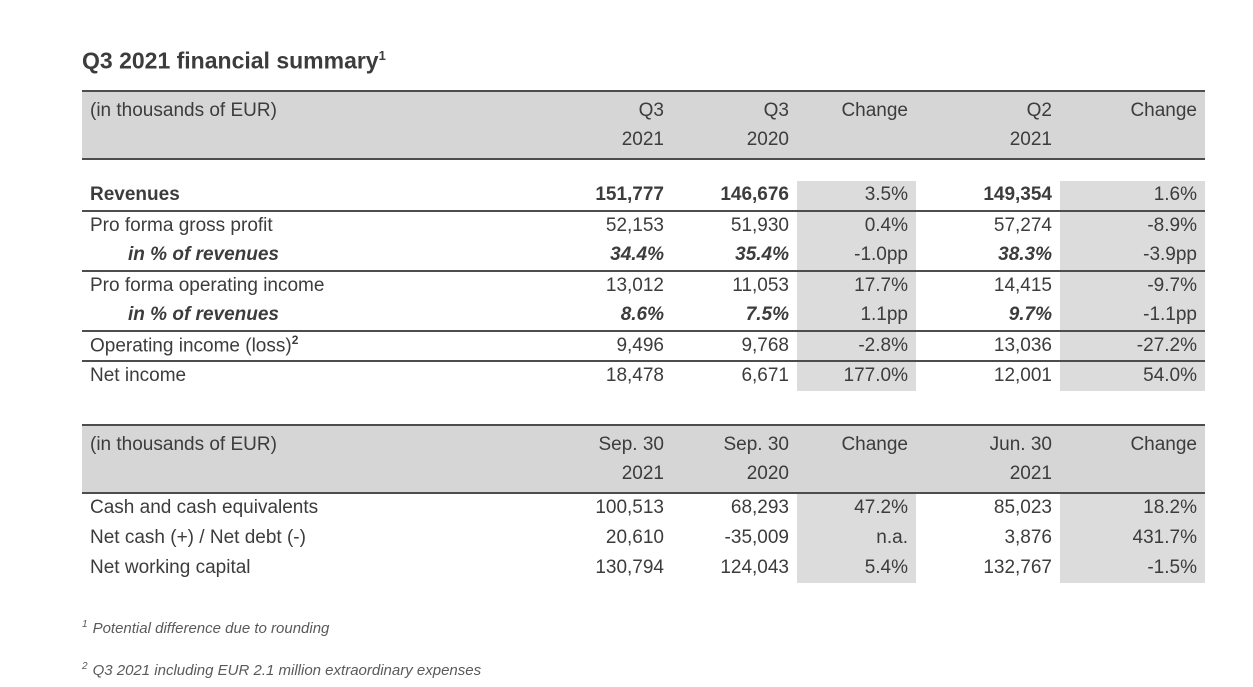 The height and width of the screenshot is (687, 1253). I want to click on value-cell: 6,671, so click(765, 376).